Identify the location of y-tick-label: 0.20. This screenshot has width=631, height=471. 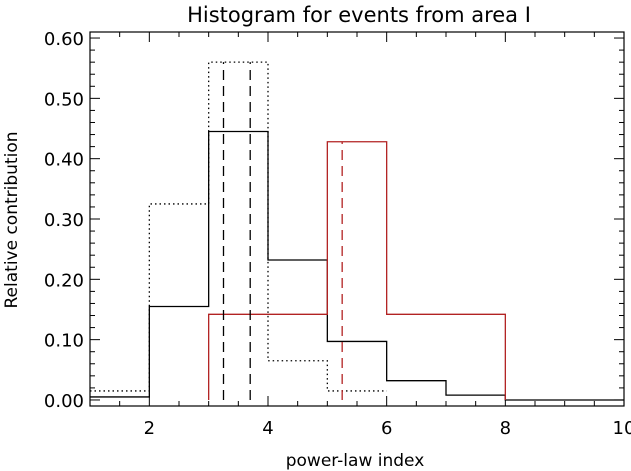
(64, 280).